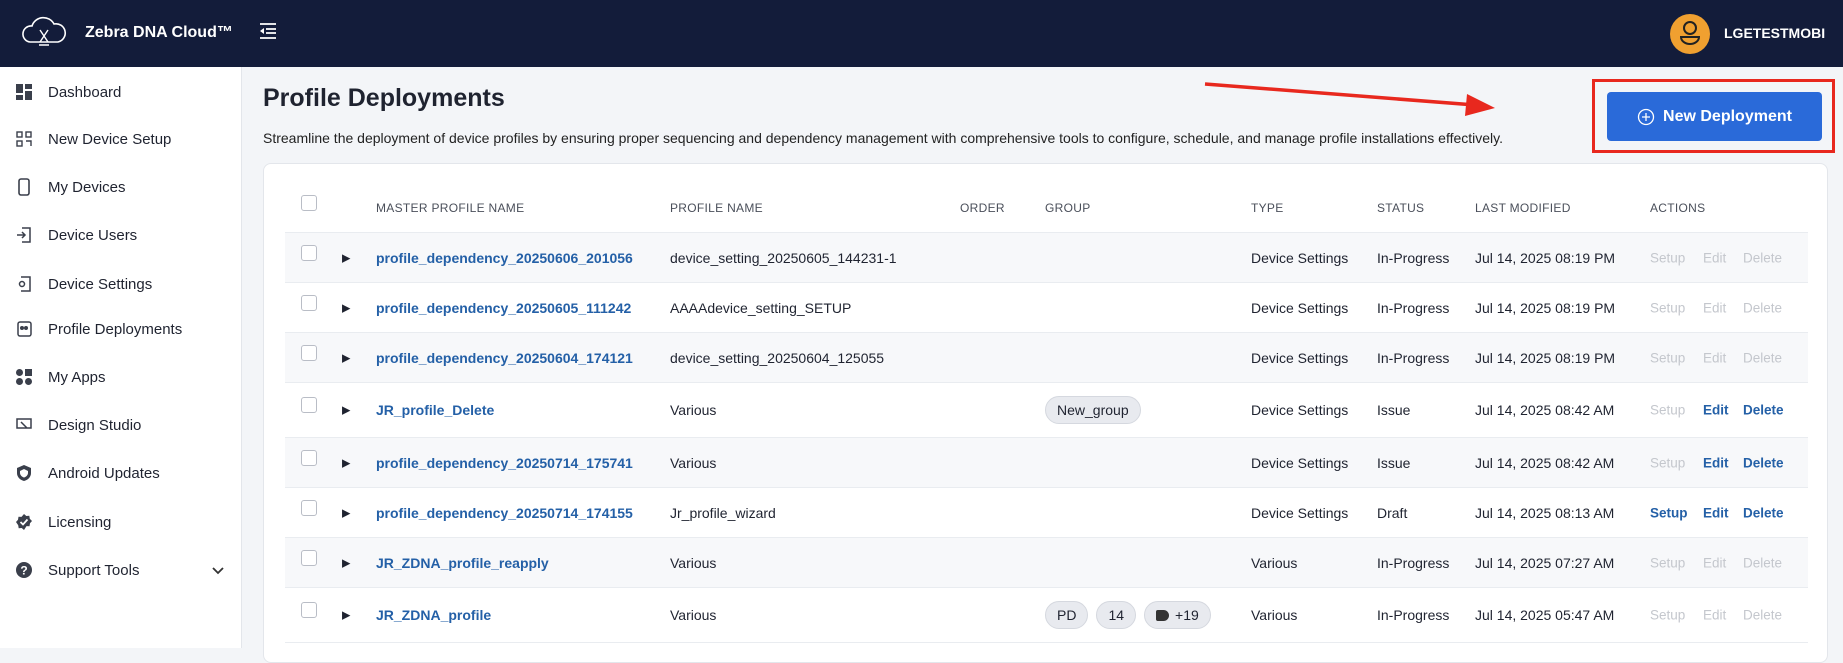 This screenshot has height=663, width=1843. What do you see at coordinates (1523, 207) in the screenshot?
I see `column-header: LAST MODIFIED` at bounding box center [1523, 207].